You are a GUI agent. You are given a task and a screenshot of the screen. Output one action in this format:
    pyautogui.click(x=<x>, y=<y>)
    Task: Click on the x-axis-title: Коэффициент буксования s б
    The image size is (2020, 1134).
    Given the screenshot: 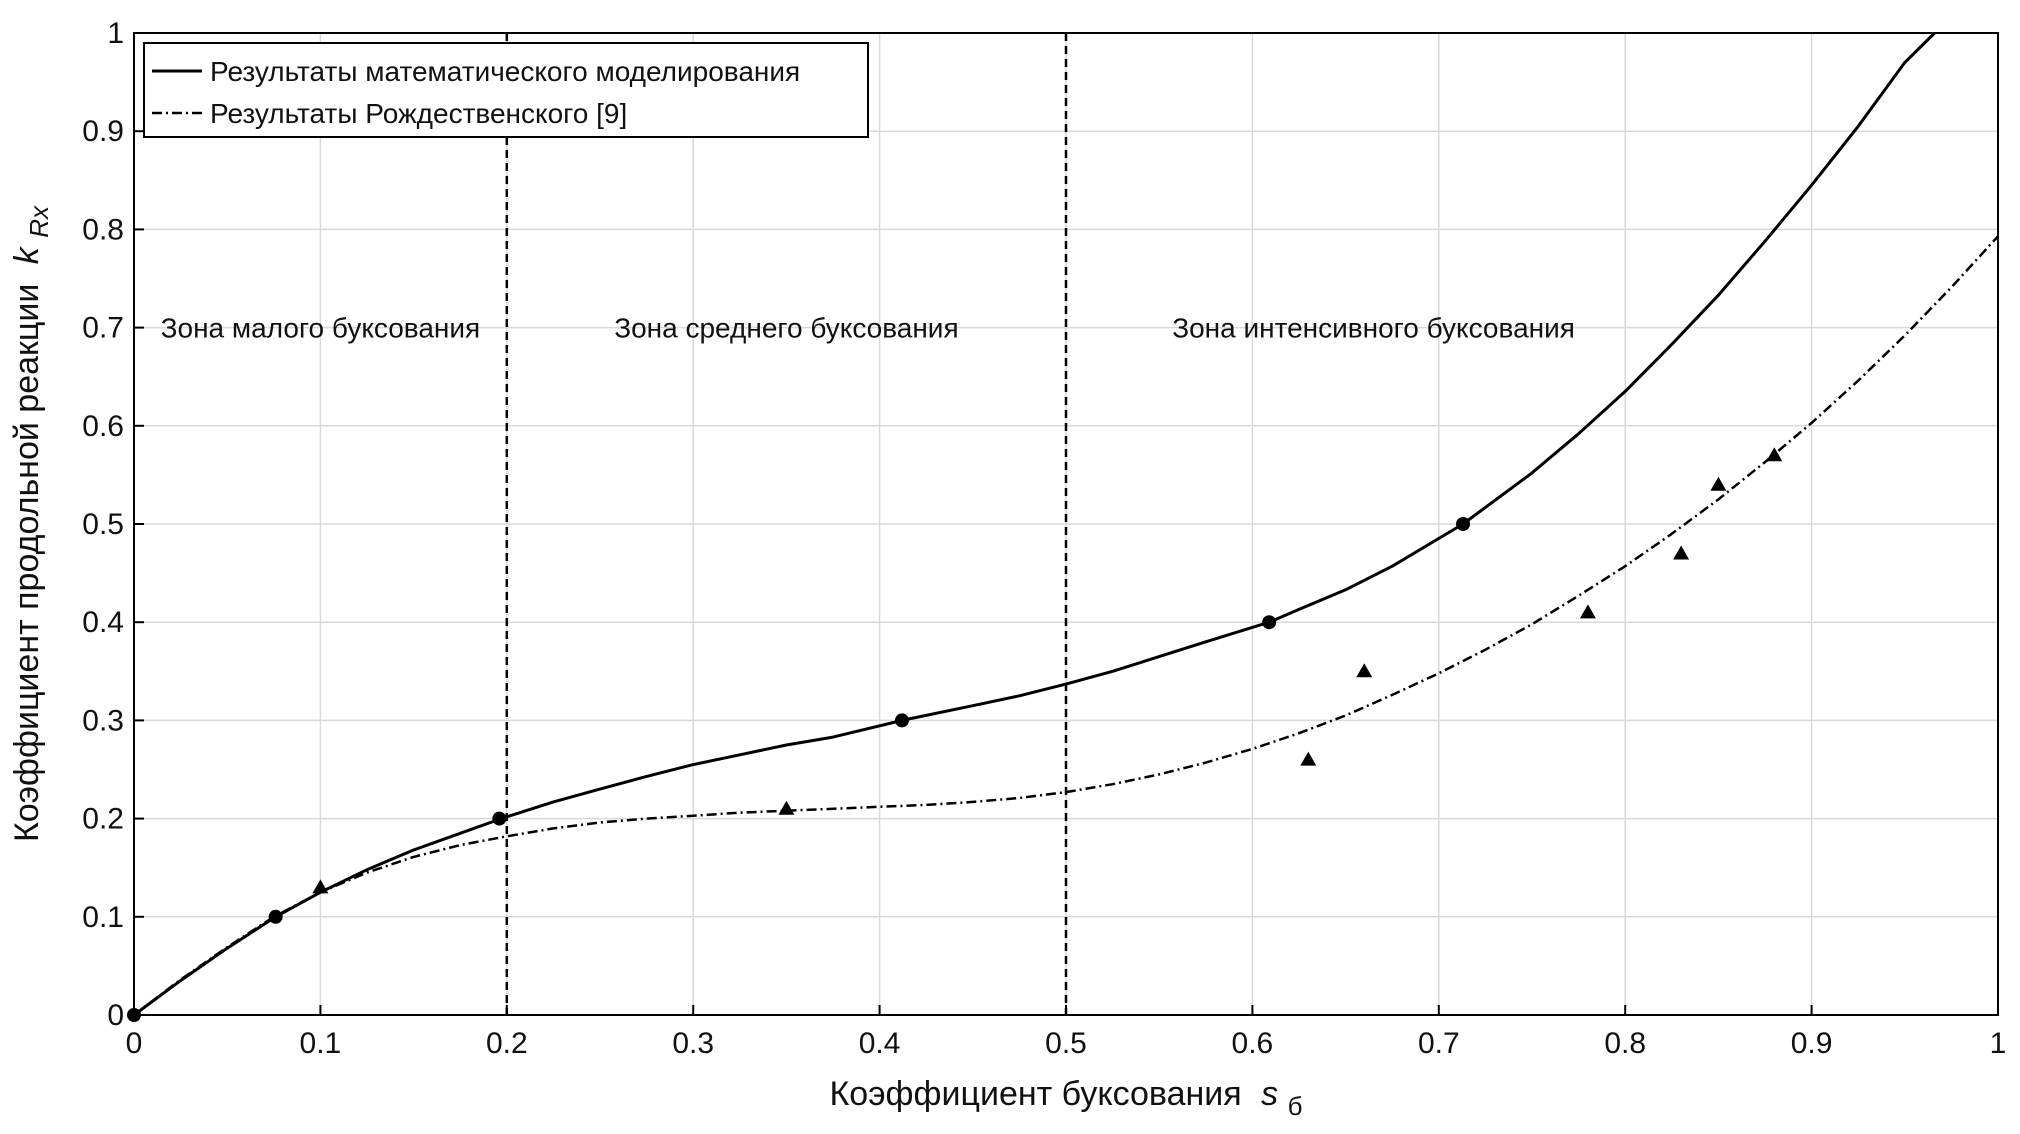 What is the action you would take?
    pyautogui.click(x=1065, y=1098)
    